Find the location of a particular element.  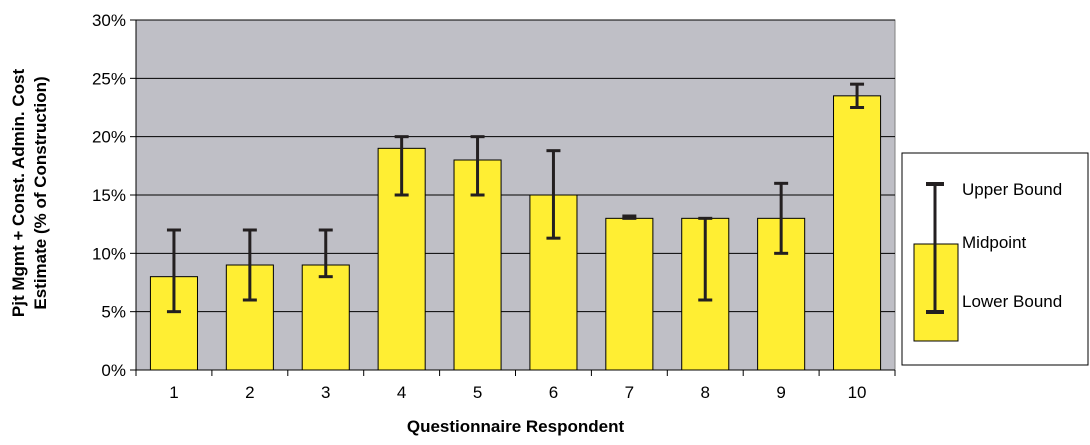

legend-lower-bound-label: Lower Bound is located at coordinates (1012, 301).